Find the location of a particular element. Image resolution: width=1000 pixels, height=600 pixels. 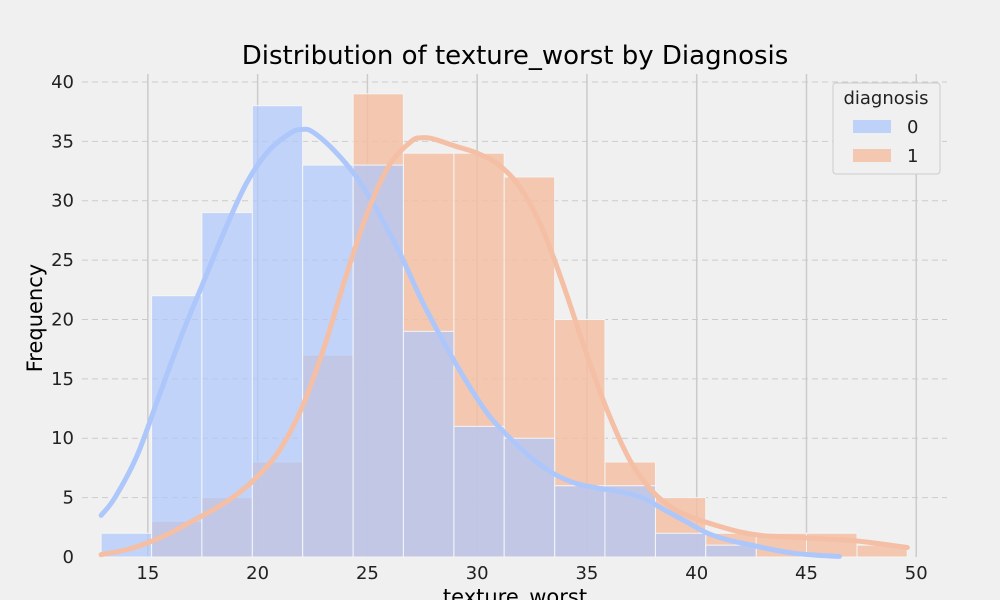

y-tick-label: 5 is located at coordinates (68, 498).